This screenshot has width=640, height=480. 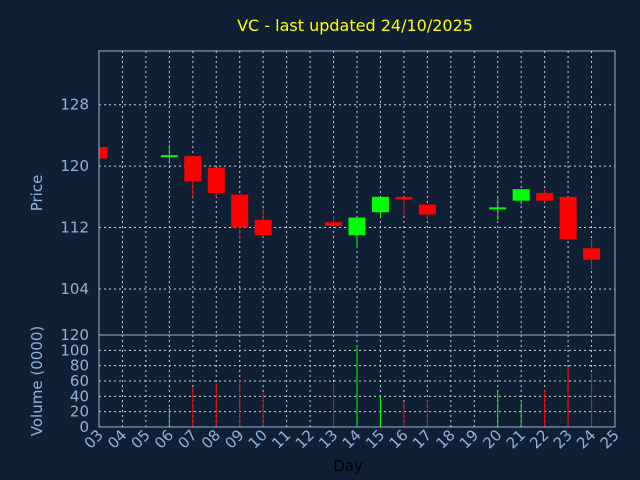 I want to click on volume-bars, so click(x=380, y=386).